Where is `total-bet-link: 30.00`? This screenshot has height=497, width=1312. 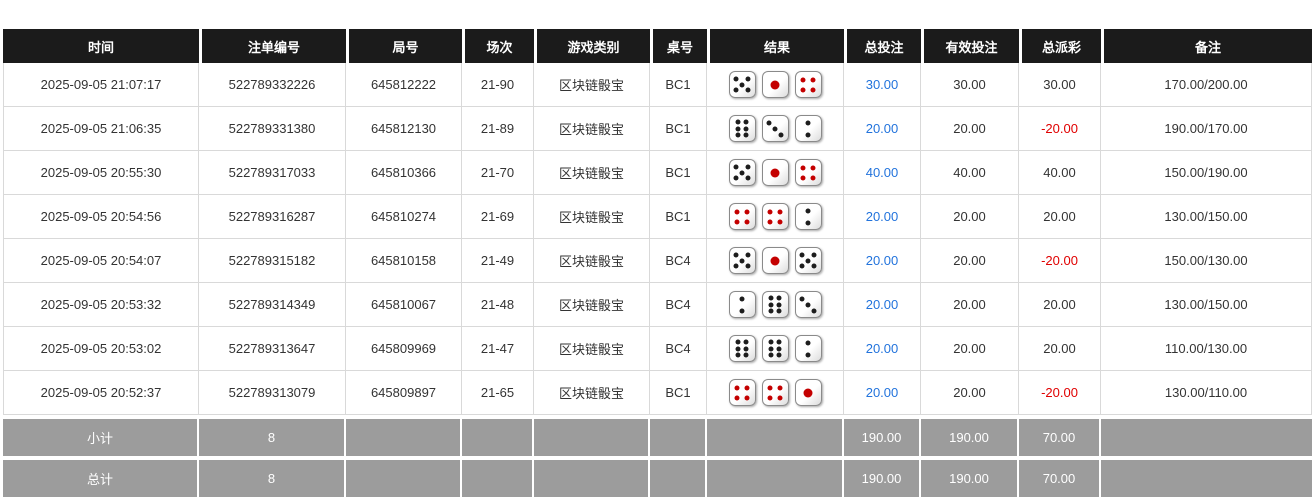
total-bet-link: 30.00 is located at coordinates (882, 85).